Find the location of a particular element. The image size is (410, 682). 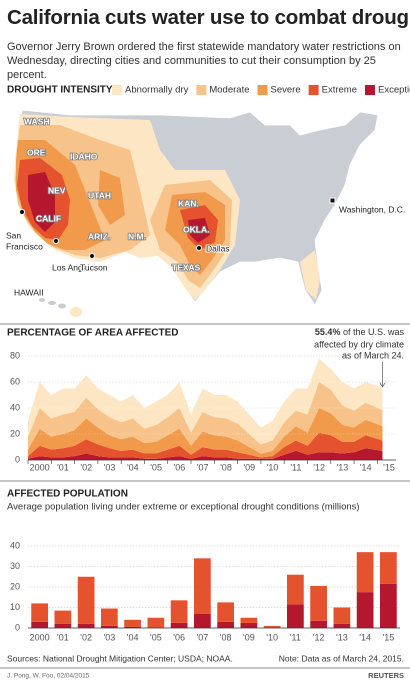

x-tick-label: '13 is located at coordinates (343, 467).